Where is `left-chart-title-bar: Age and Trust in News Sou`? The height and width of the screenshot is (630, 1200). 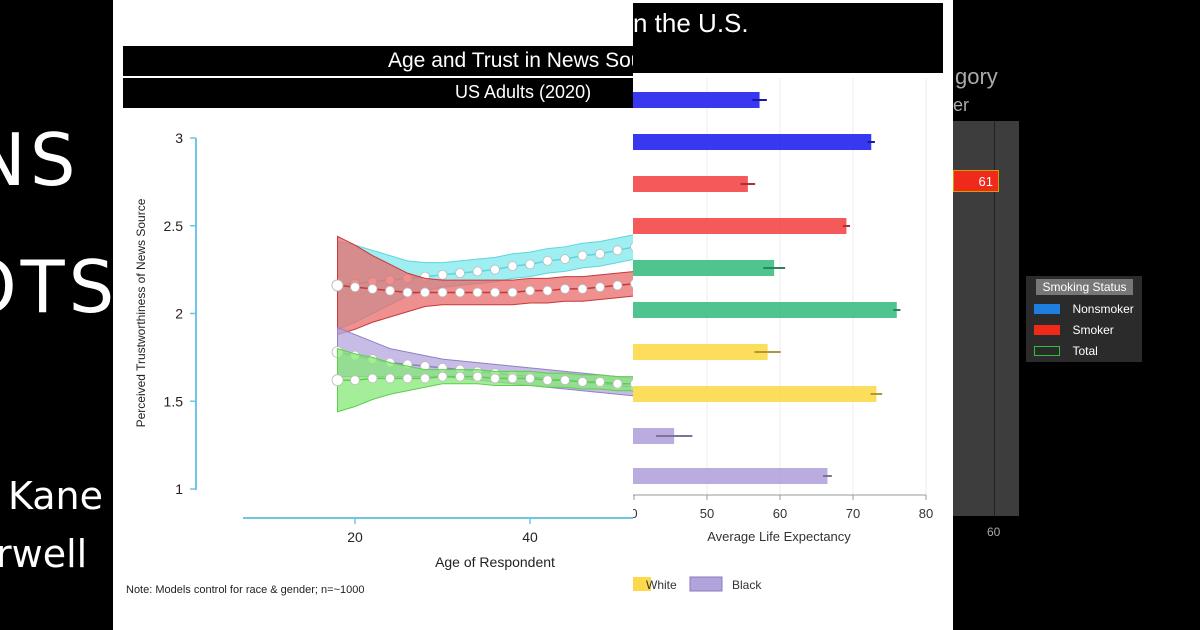 left-chart-title-bar: Age and Trust in News Sou is located at coordinates (378, 61).